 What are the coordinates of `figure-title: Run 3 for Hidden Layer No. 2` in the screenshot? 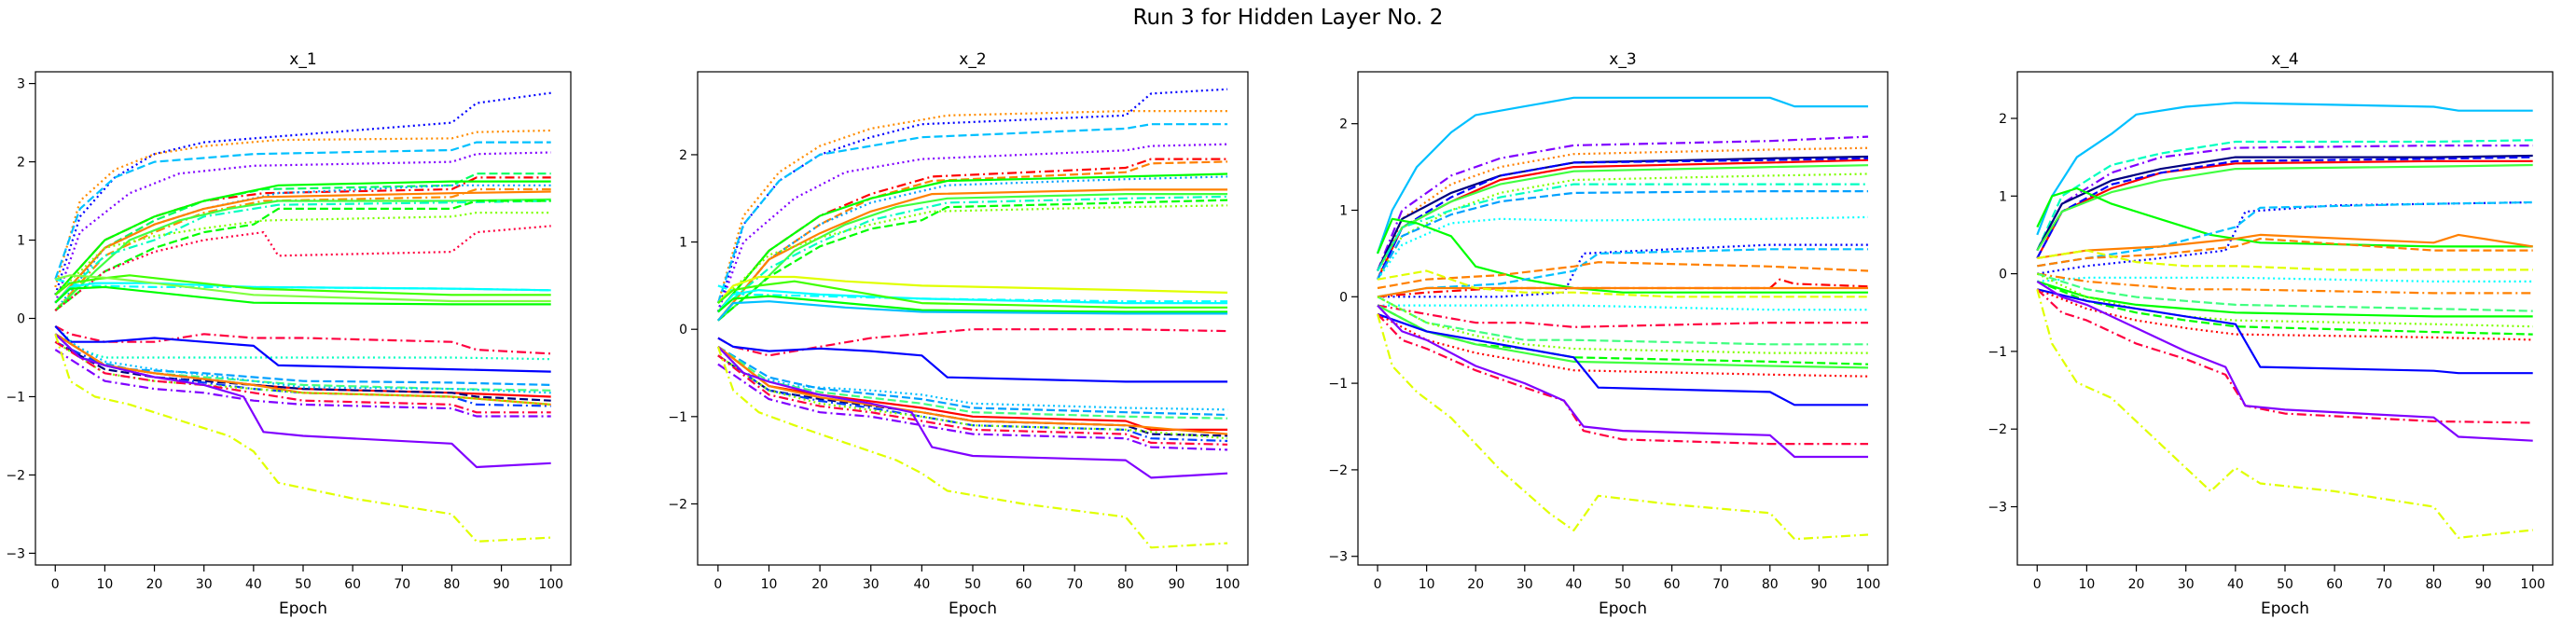 It's located at (1288, 18).